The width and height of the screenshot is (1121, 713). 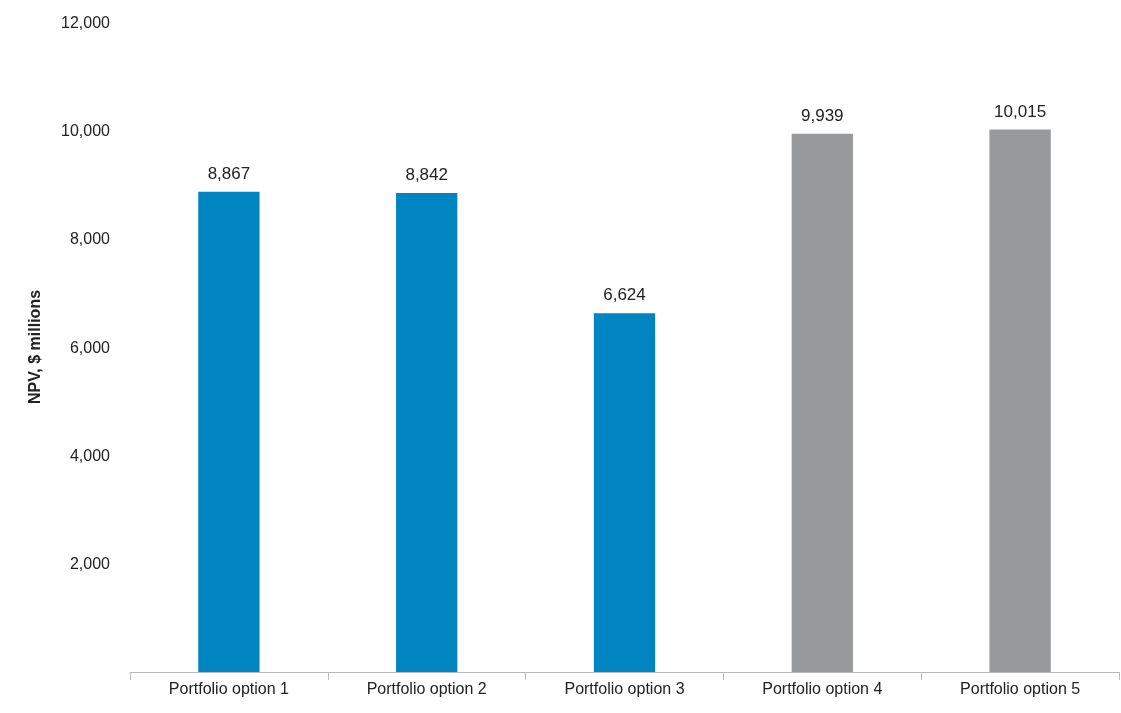 I want to click on data-label: 6,624, so click(x=624, y=295).